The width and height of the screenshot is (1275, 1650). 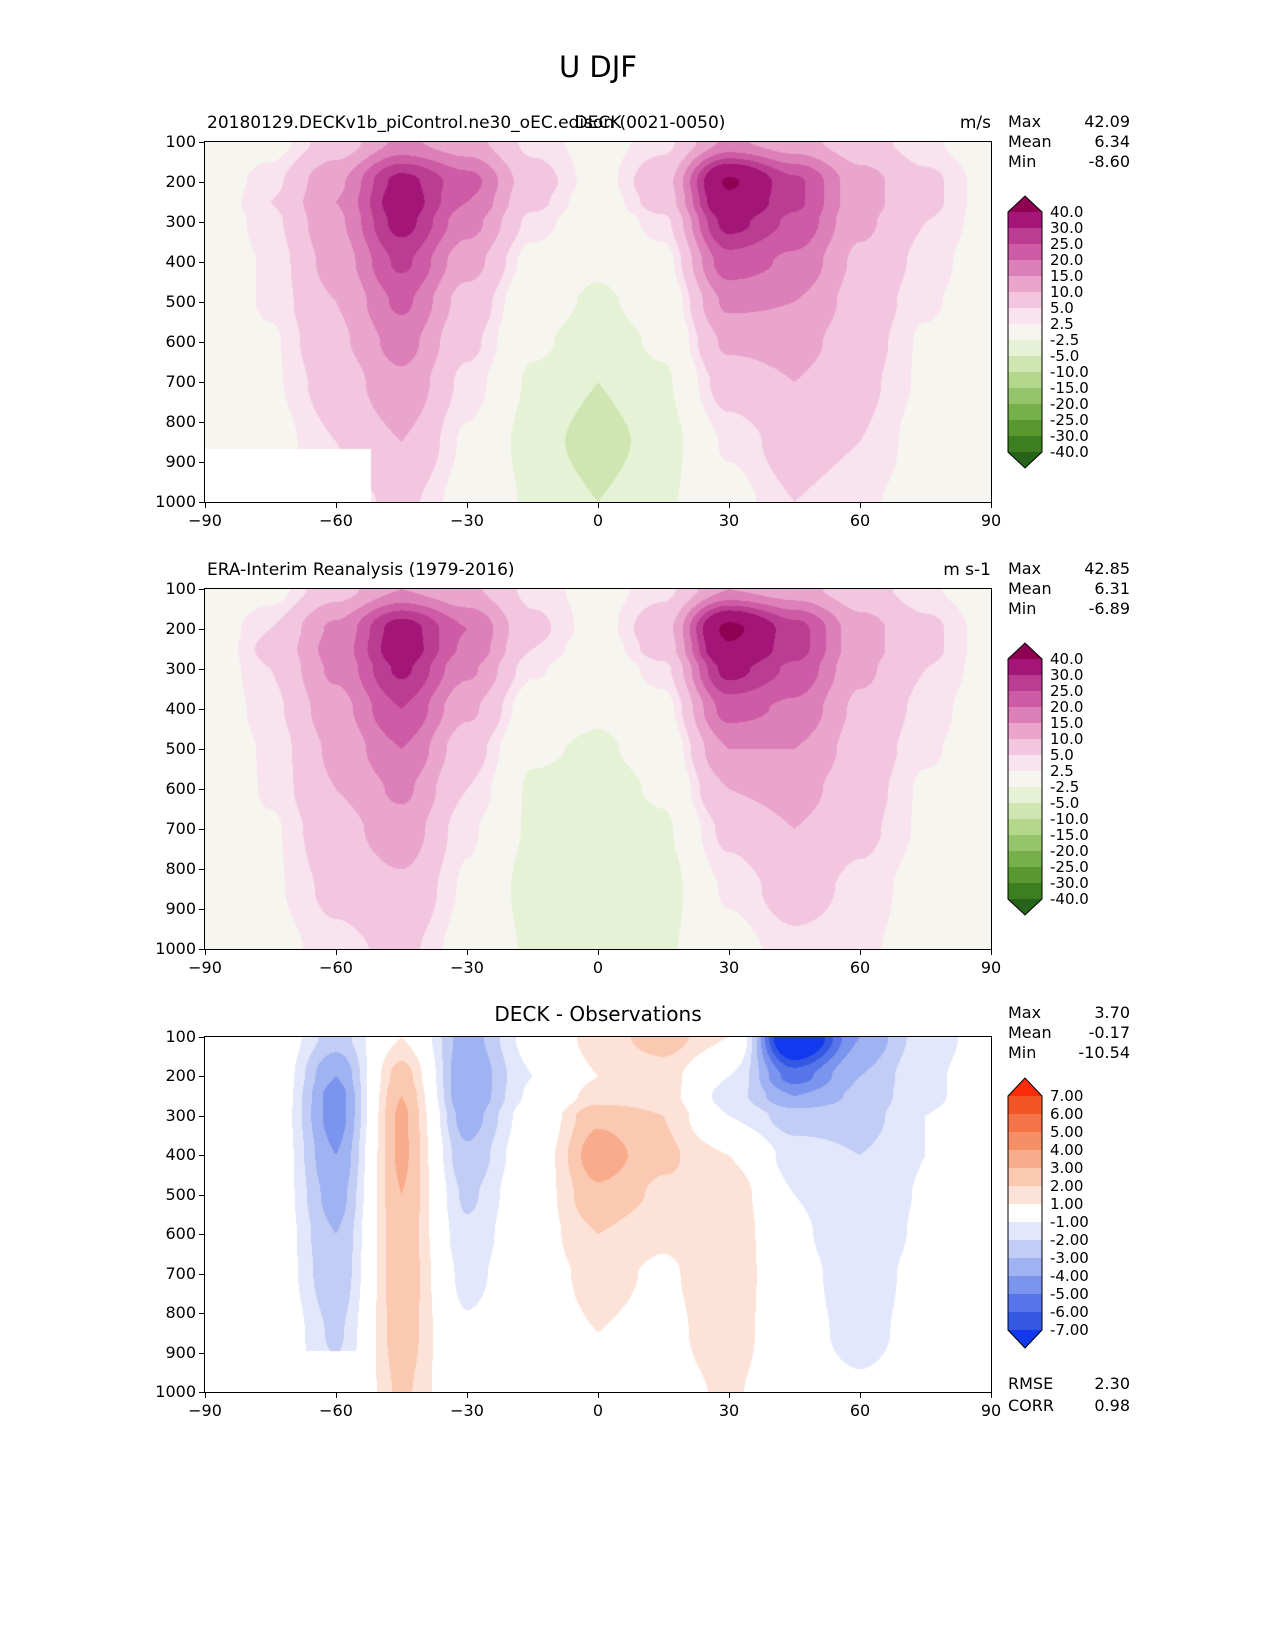 I want to click on colorbar-tick-label: -3.00, so click(x=1069, y=1258).